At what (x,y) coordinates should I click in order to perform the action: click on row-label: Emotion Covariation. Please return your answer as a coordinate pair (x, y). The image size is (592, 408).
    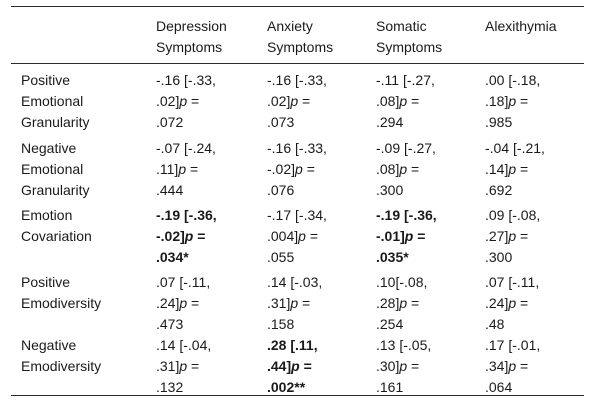
    Looking at the image, I should click on (56, 225).